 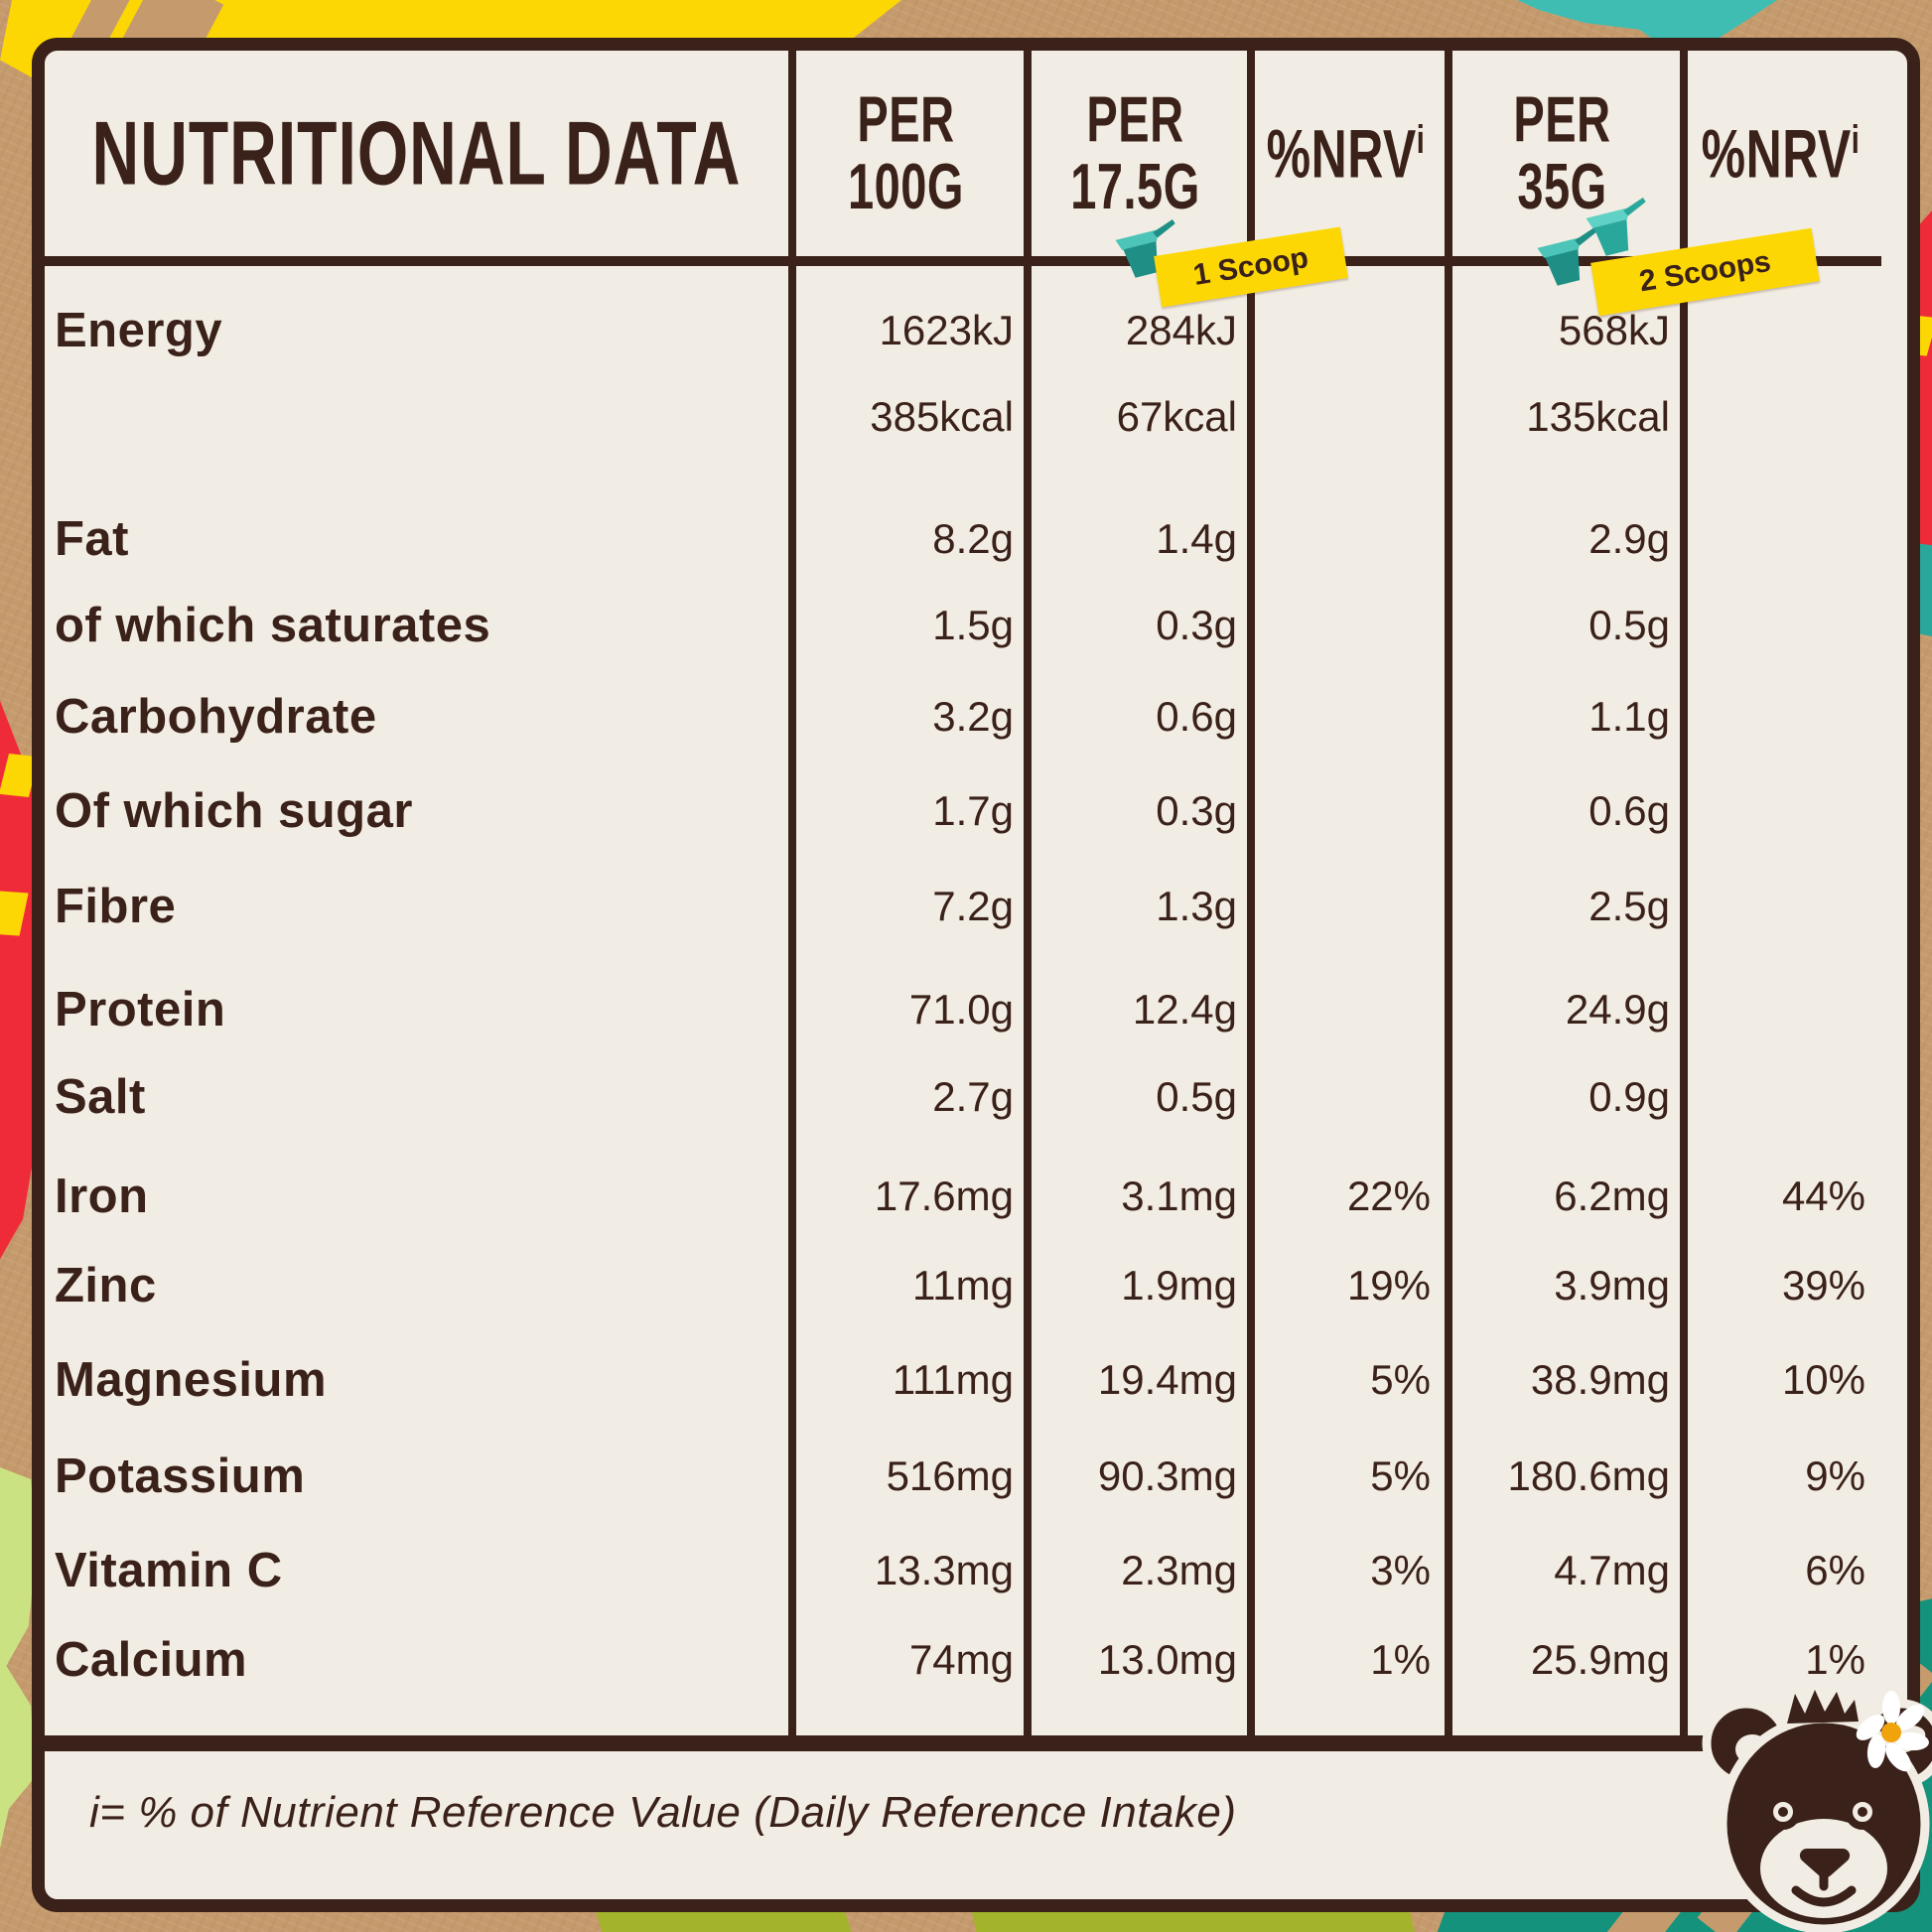 I want to click on value-per-35g: 1.1g, so click(x=1629, y=716).